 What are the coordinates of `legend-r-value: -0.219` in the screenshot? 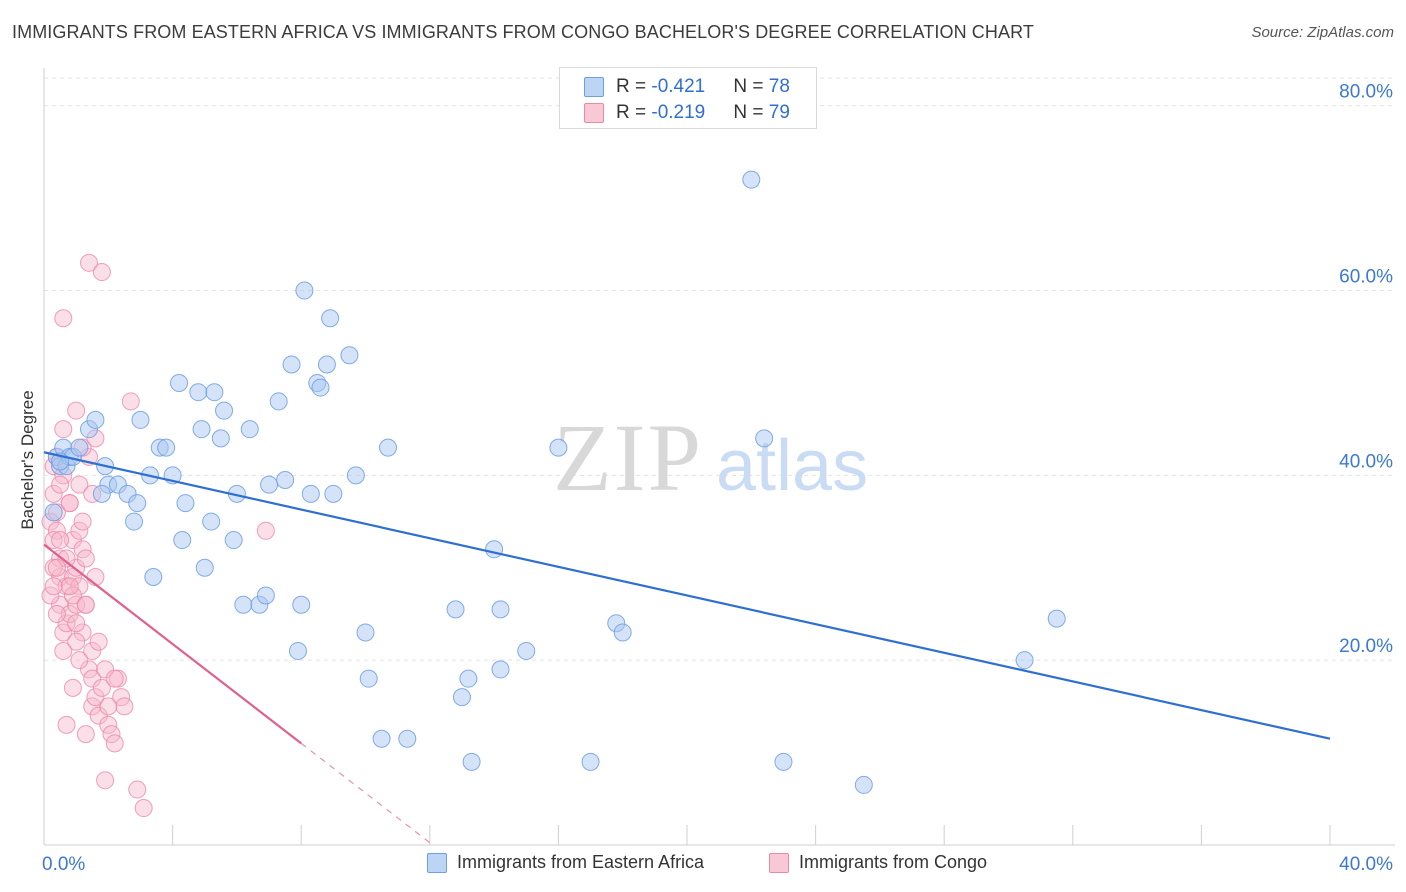 It's located at (678, 112).